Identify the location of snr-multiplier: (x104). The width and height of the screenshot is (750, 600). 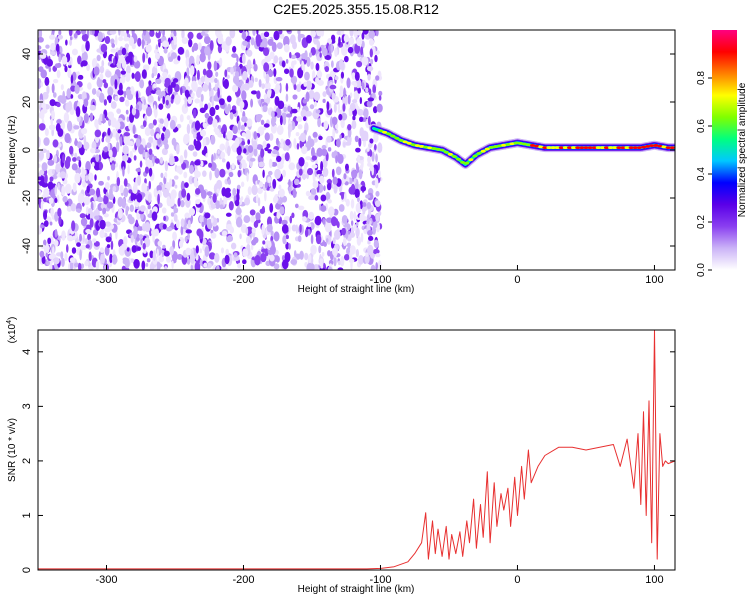
(12, 330).